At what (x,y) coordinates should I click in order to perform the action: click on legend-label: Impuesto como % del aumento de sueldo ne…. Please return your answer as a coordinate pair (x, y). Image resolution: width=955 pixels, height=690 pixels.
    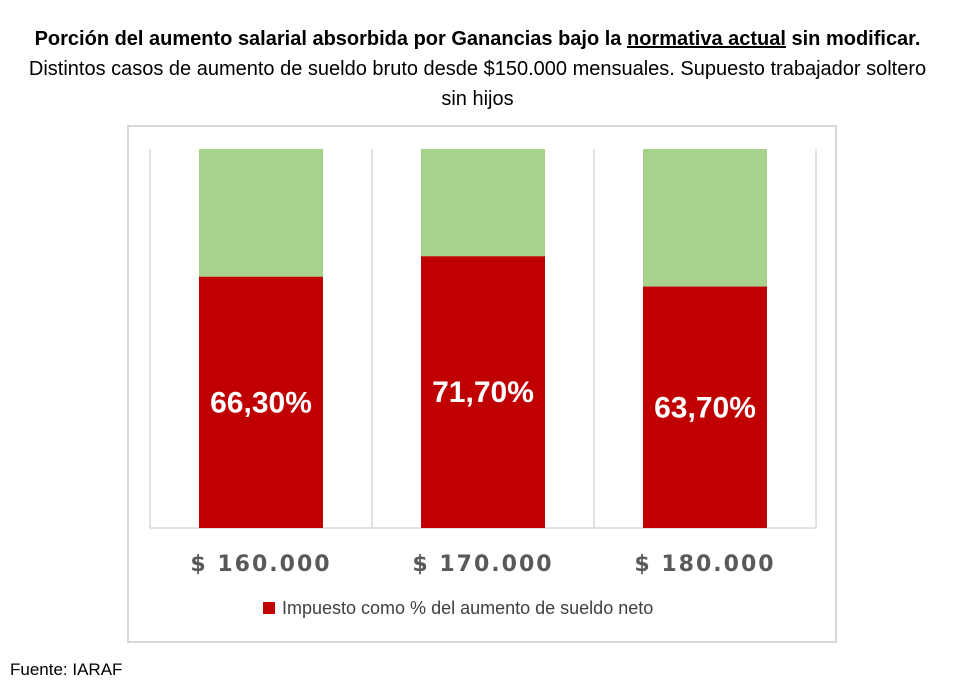
    Looking at the image, I should click on (467, 608).